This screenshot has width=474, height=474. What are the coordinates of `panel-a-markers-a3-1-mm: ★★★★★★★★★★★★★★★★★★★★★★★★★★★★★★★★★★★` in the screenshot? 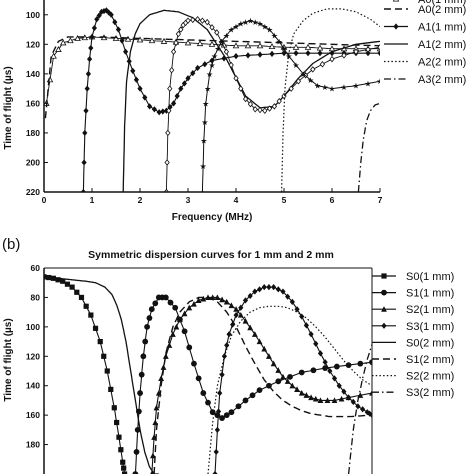 It's located at (291, 107).